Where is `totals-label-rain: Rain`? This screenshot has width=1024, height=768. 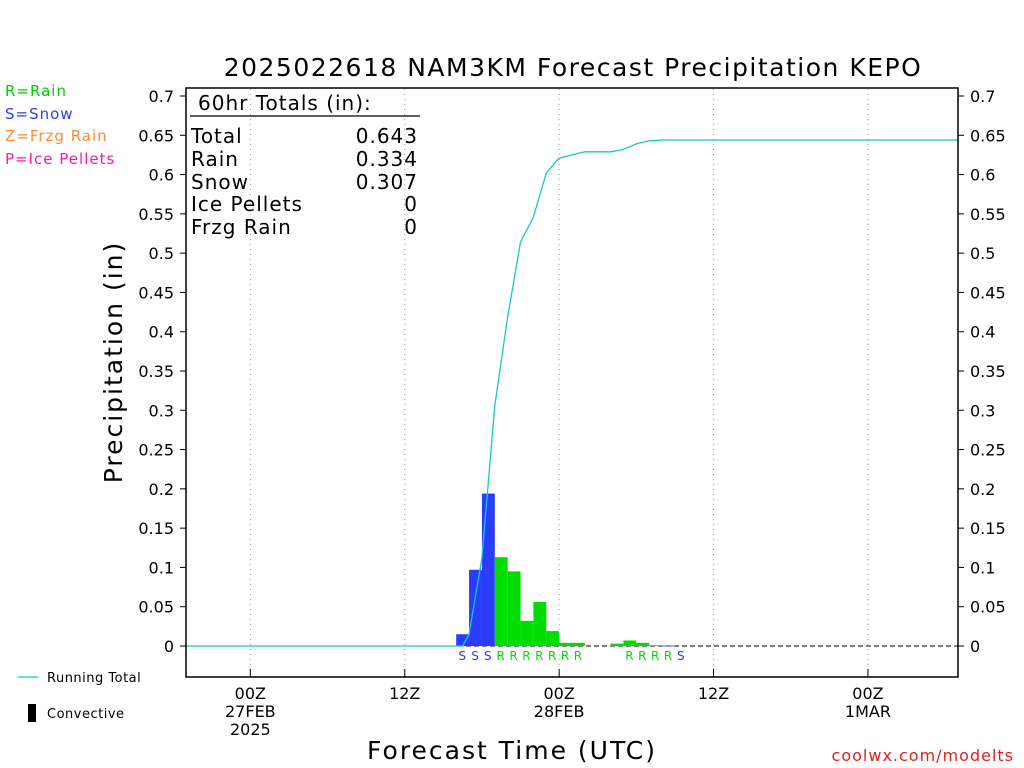
totals-label-rain: Rain is located at coordinates (215, 159).